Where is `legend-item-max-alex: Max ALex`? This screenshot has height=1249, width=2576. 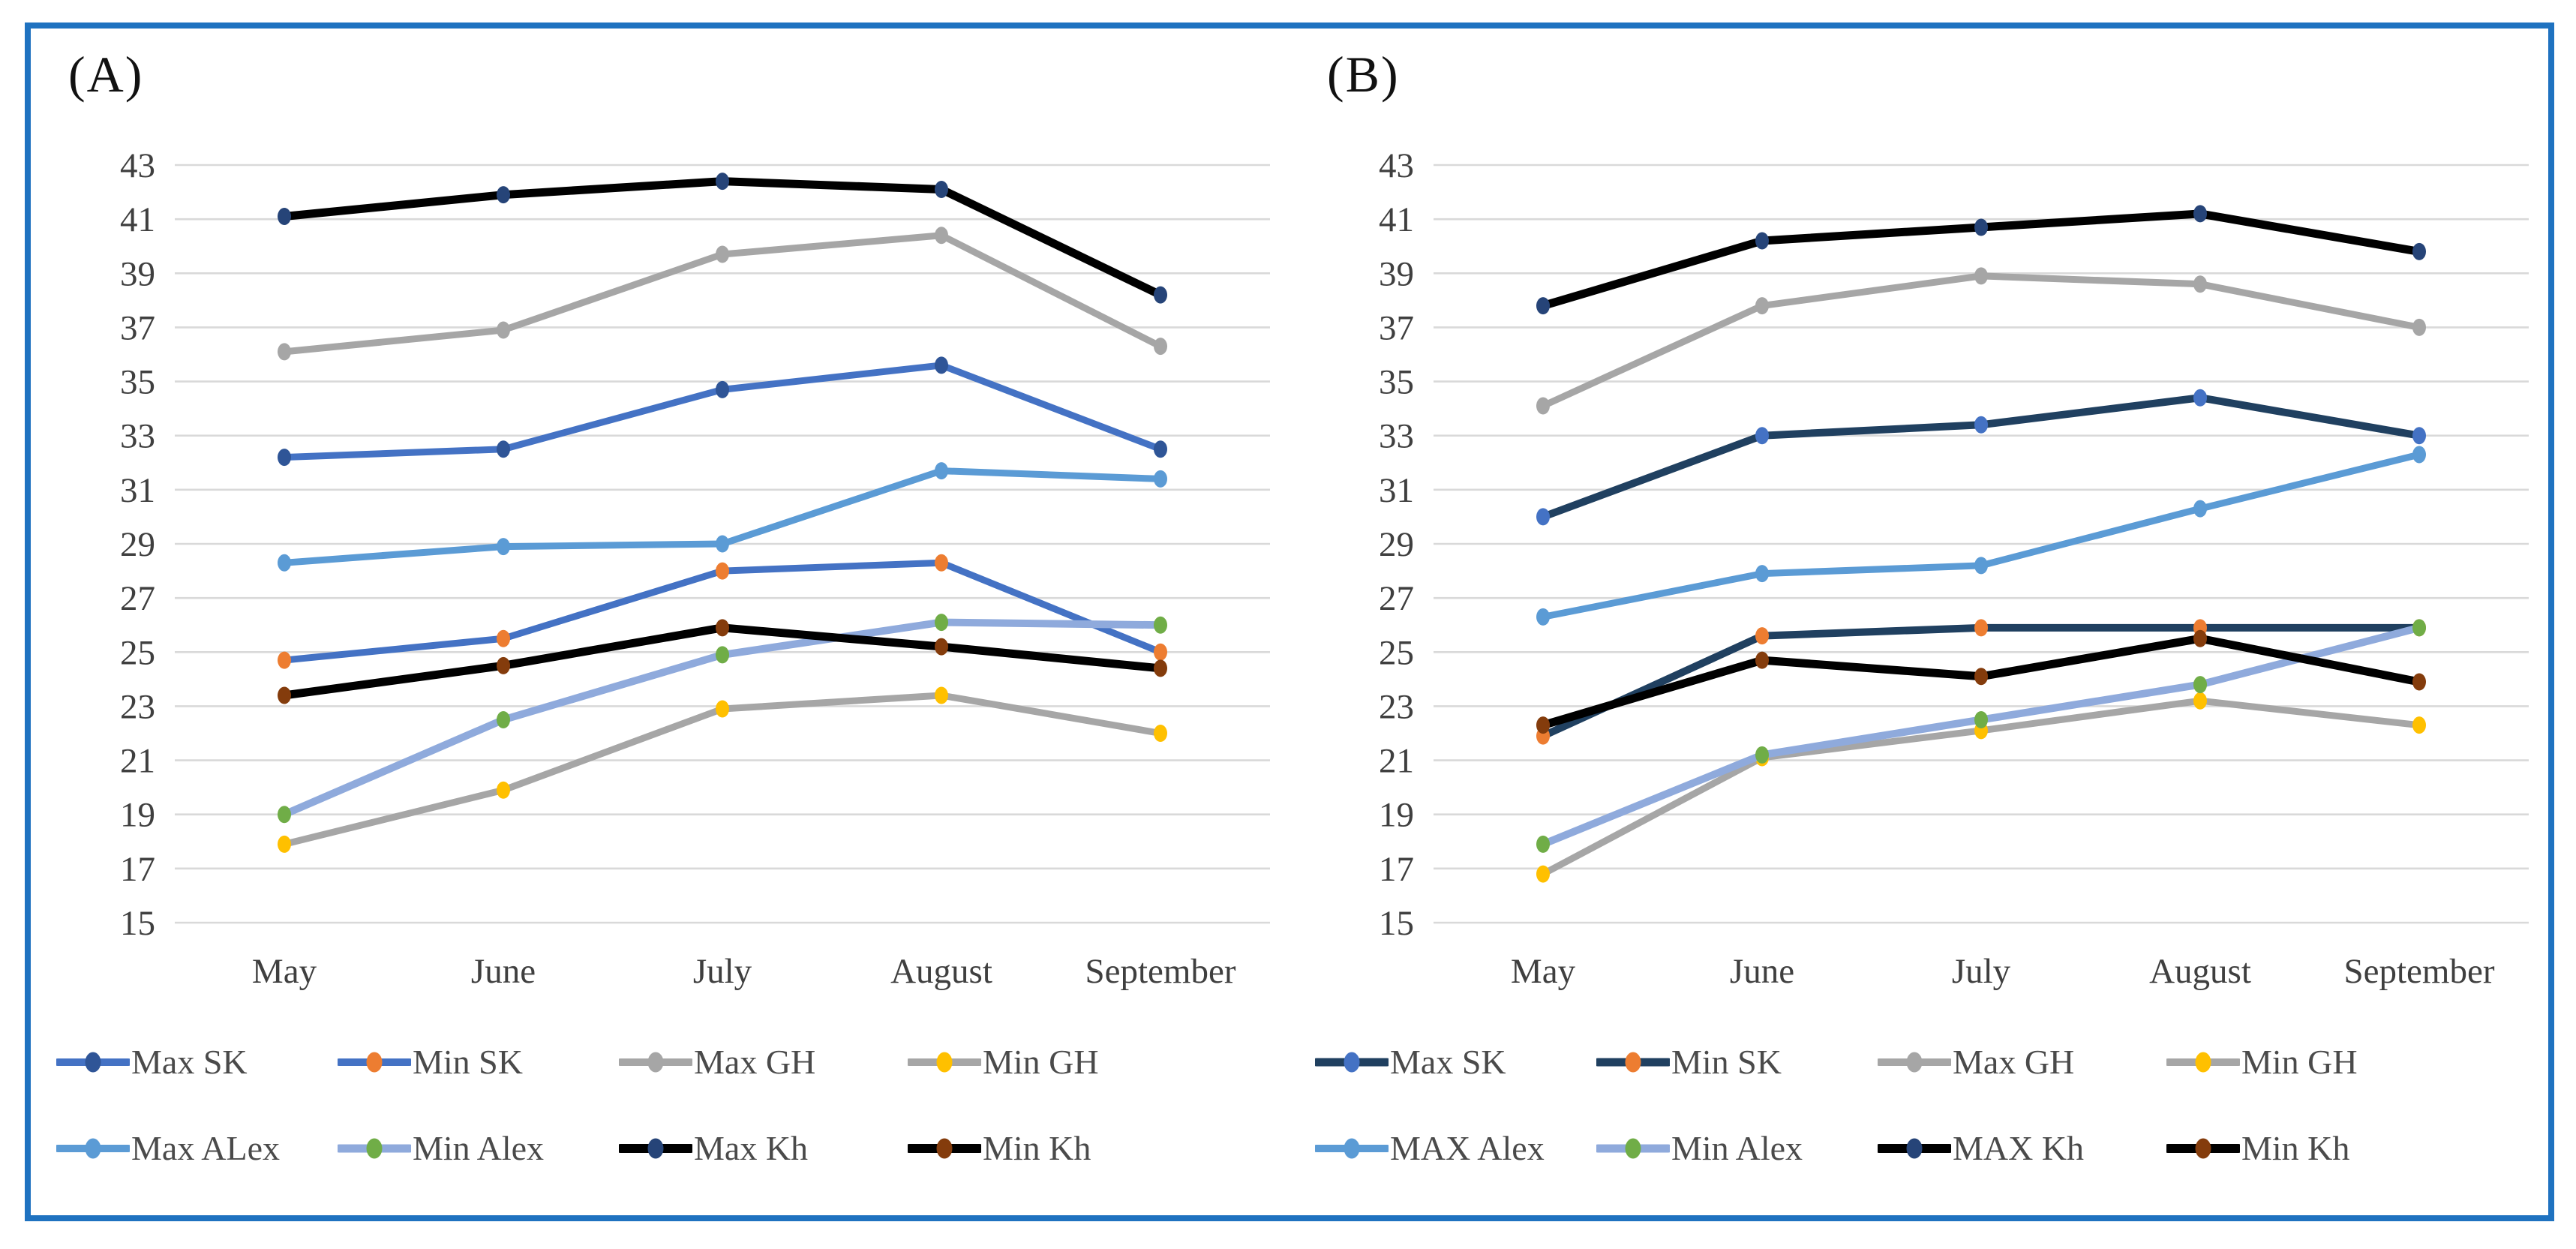 legend-item-max-alex: Max ALex is located at coordinates (197, 1148).